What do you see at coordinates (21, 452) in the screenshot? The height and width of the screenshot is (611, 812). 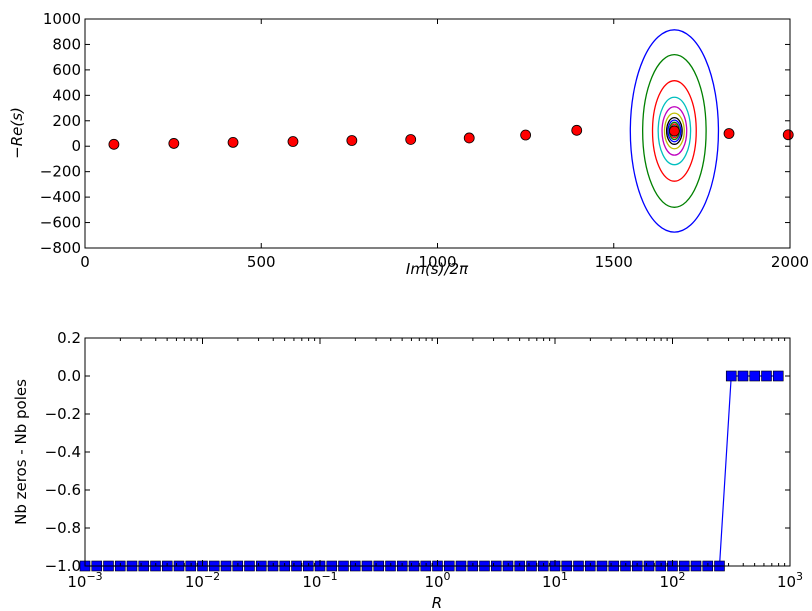 I see `winding-plot-ylabel: Nb zeros - Nb poles` at bounding box center [21, 452].